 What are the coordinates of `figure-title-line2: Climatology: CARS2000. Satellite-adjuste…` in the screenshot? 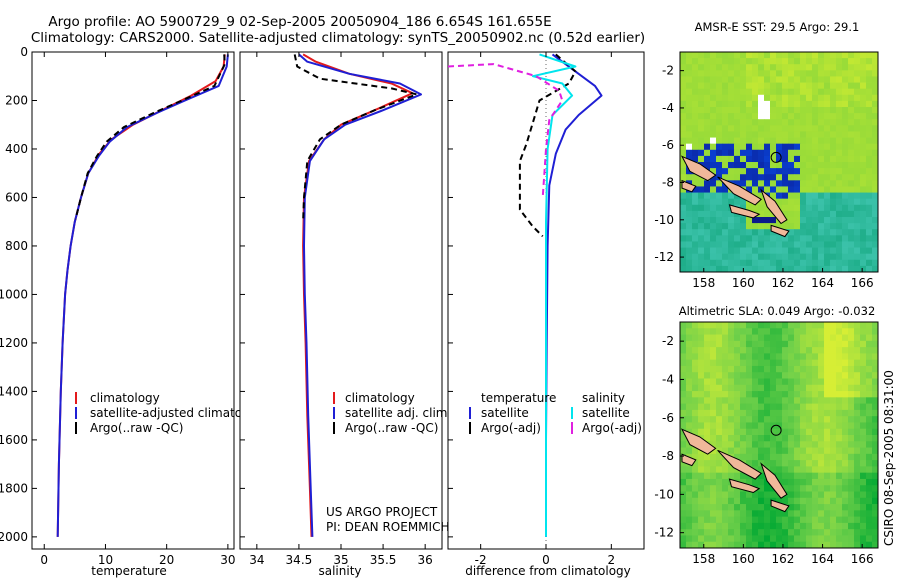 It's located at (338, 38).